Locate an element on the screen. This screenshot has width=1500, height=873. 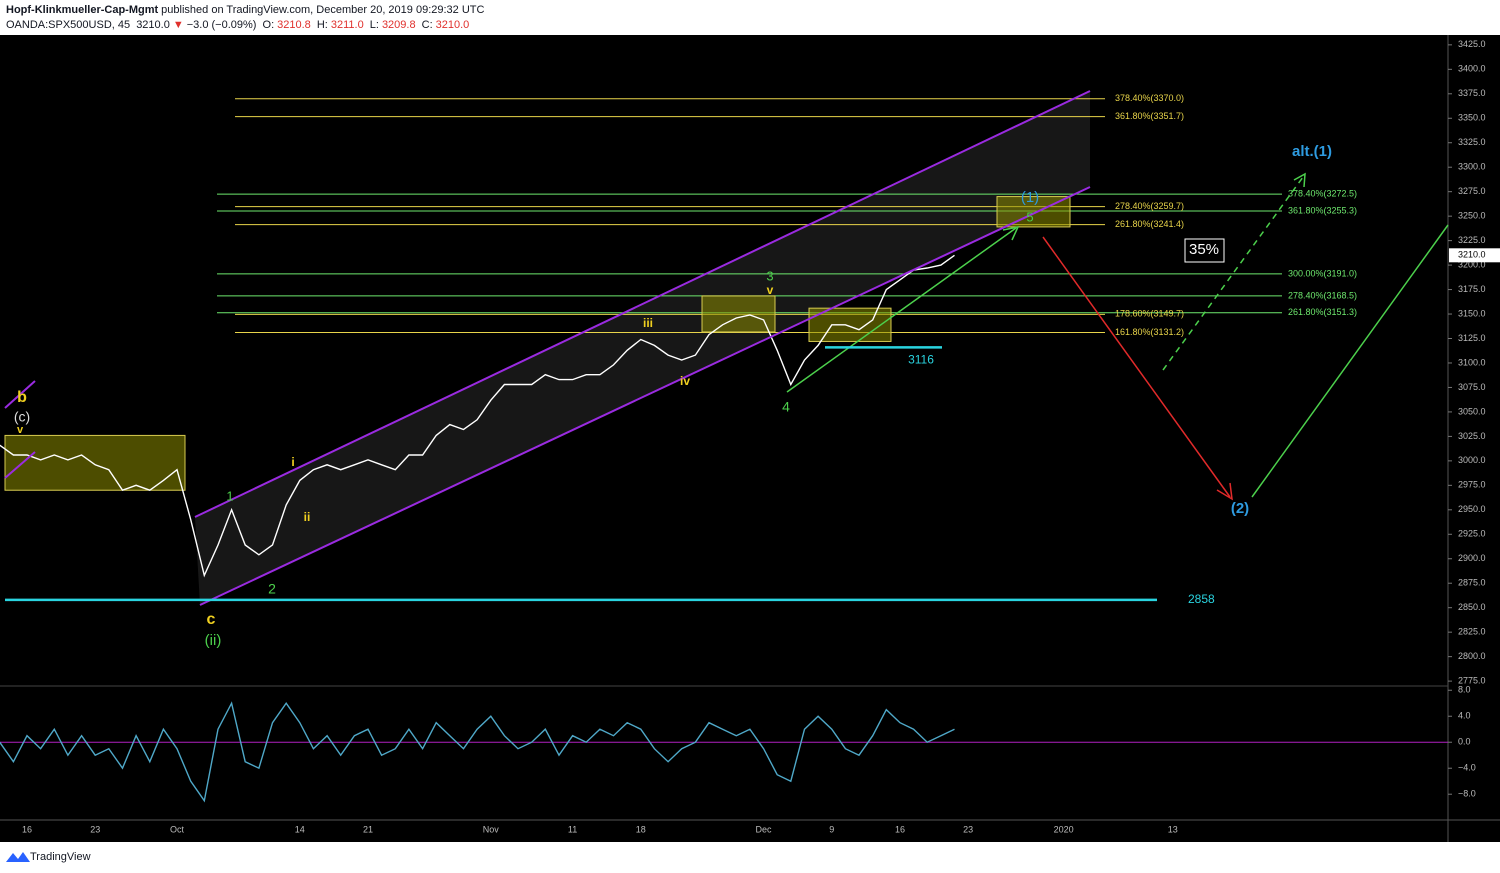
fib-label: 378.40%(3272.5) is located at coordinates (1322, 194).